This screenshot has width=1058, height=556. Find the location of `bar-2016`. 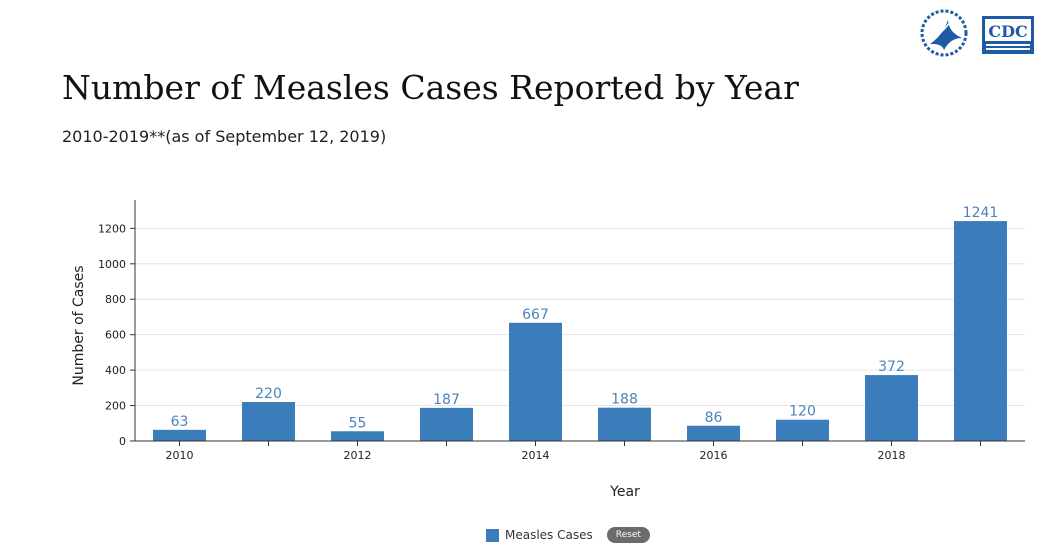

bar-2016 is located at coordinates (713, 433).